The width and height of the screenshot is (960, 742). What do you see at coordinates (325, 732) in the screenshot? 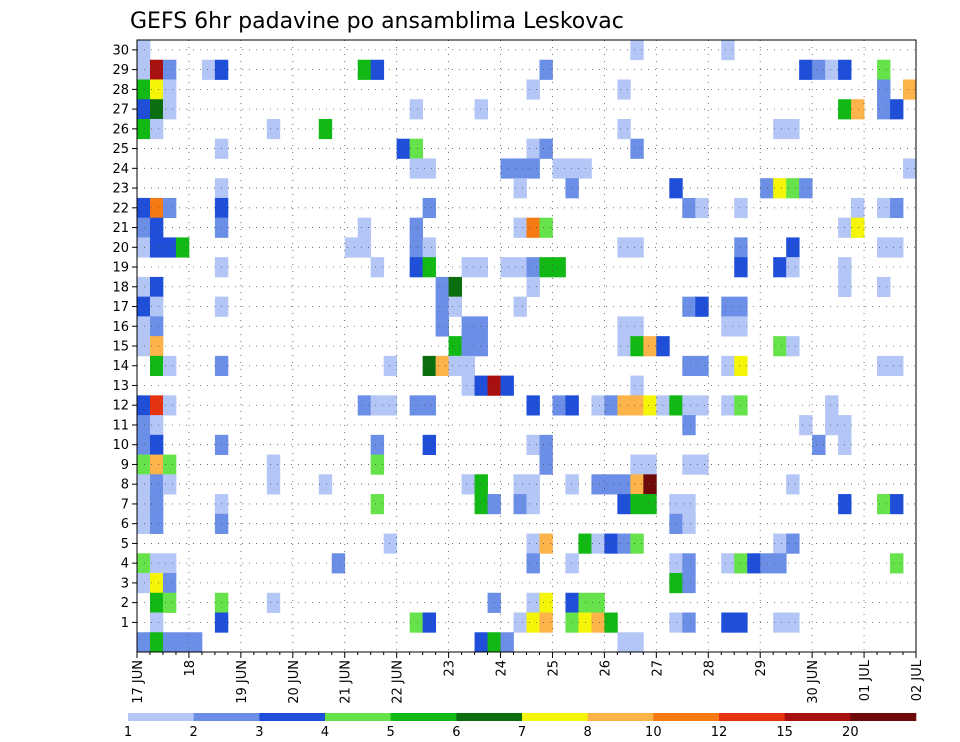
I see `colorbar-label: 4` at bounding box center [325, 732].